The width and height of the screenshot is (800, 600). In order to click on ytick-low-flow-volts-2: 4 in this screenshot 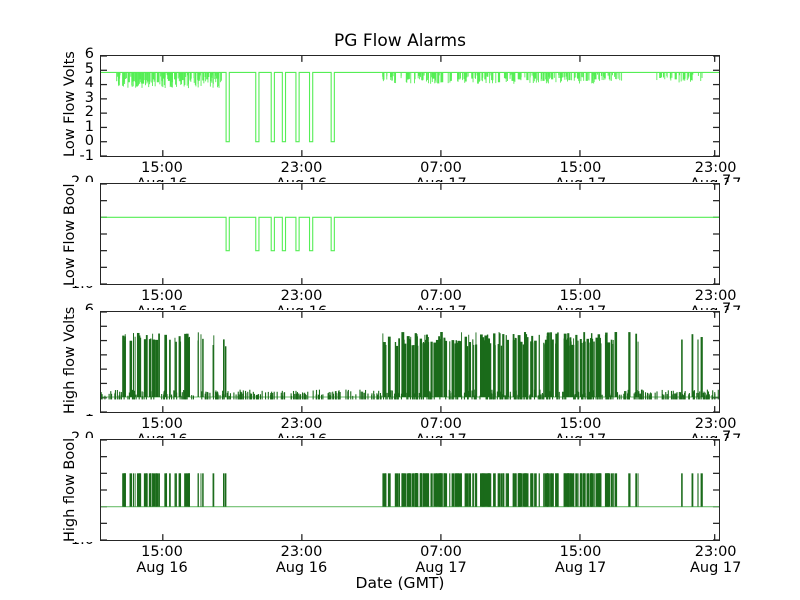, I will do `click(89, 83)`.